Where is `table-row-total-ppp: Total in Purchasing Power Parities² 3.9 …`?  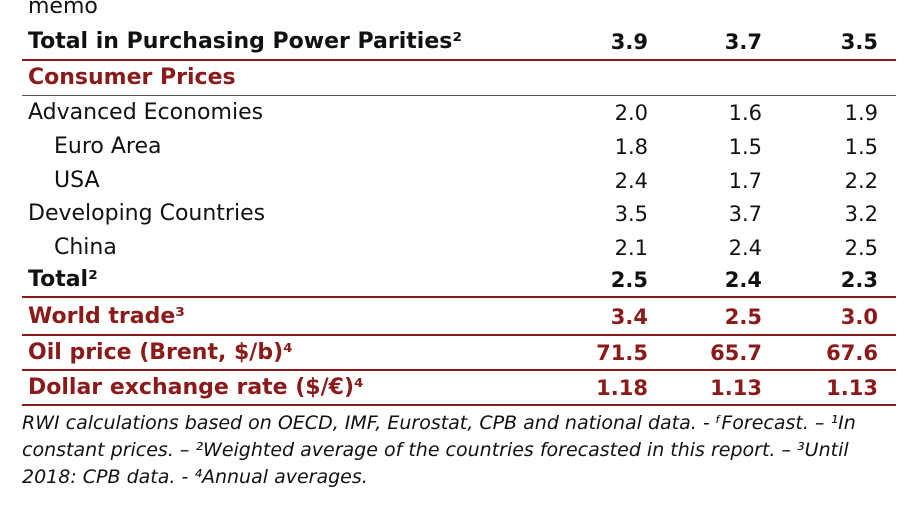
table-row-total-ppp: Total in Purchasing Power Parities² 3.9 … is located at coordinates (459, 42).